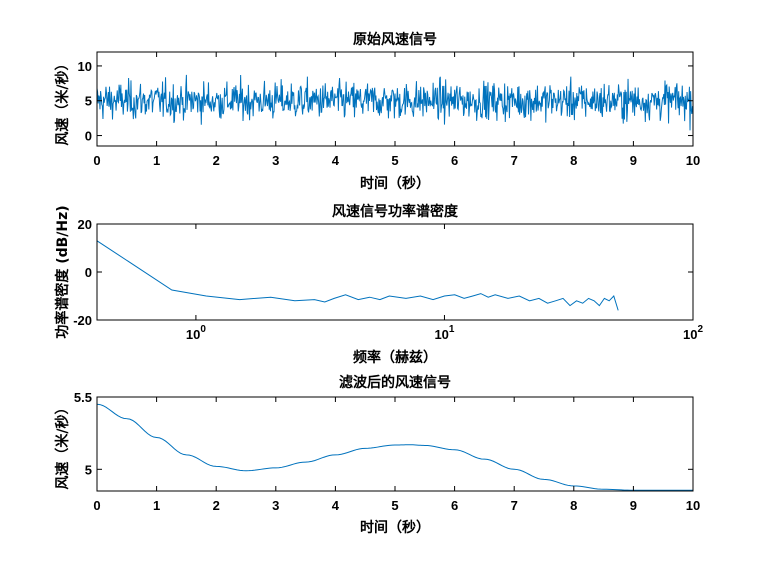  I want to click on y-axis: 55.5, so click(383, 433).